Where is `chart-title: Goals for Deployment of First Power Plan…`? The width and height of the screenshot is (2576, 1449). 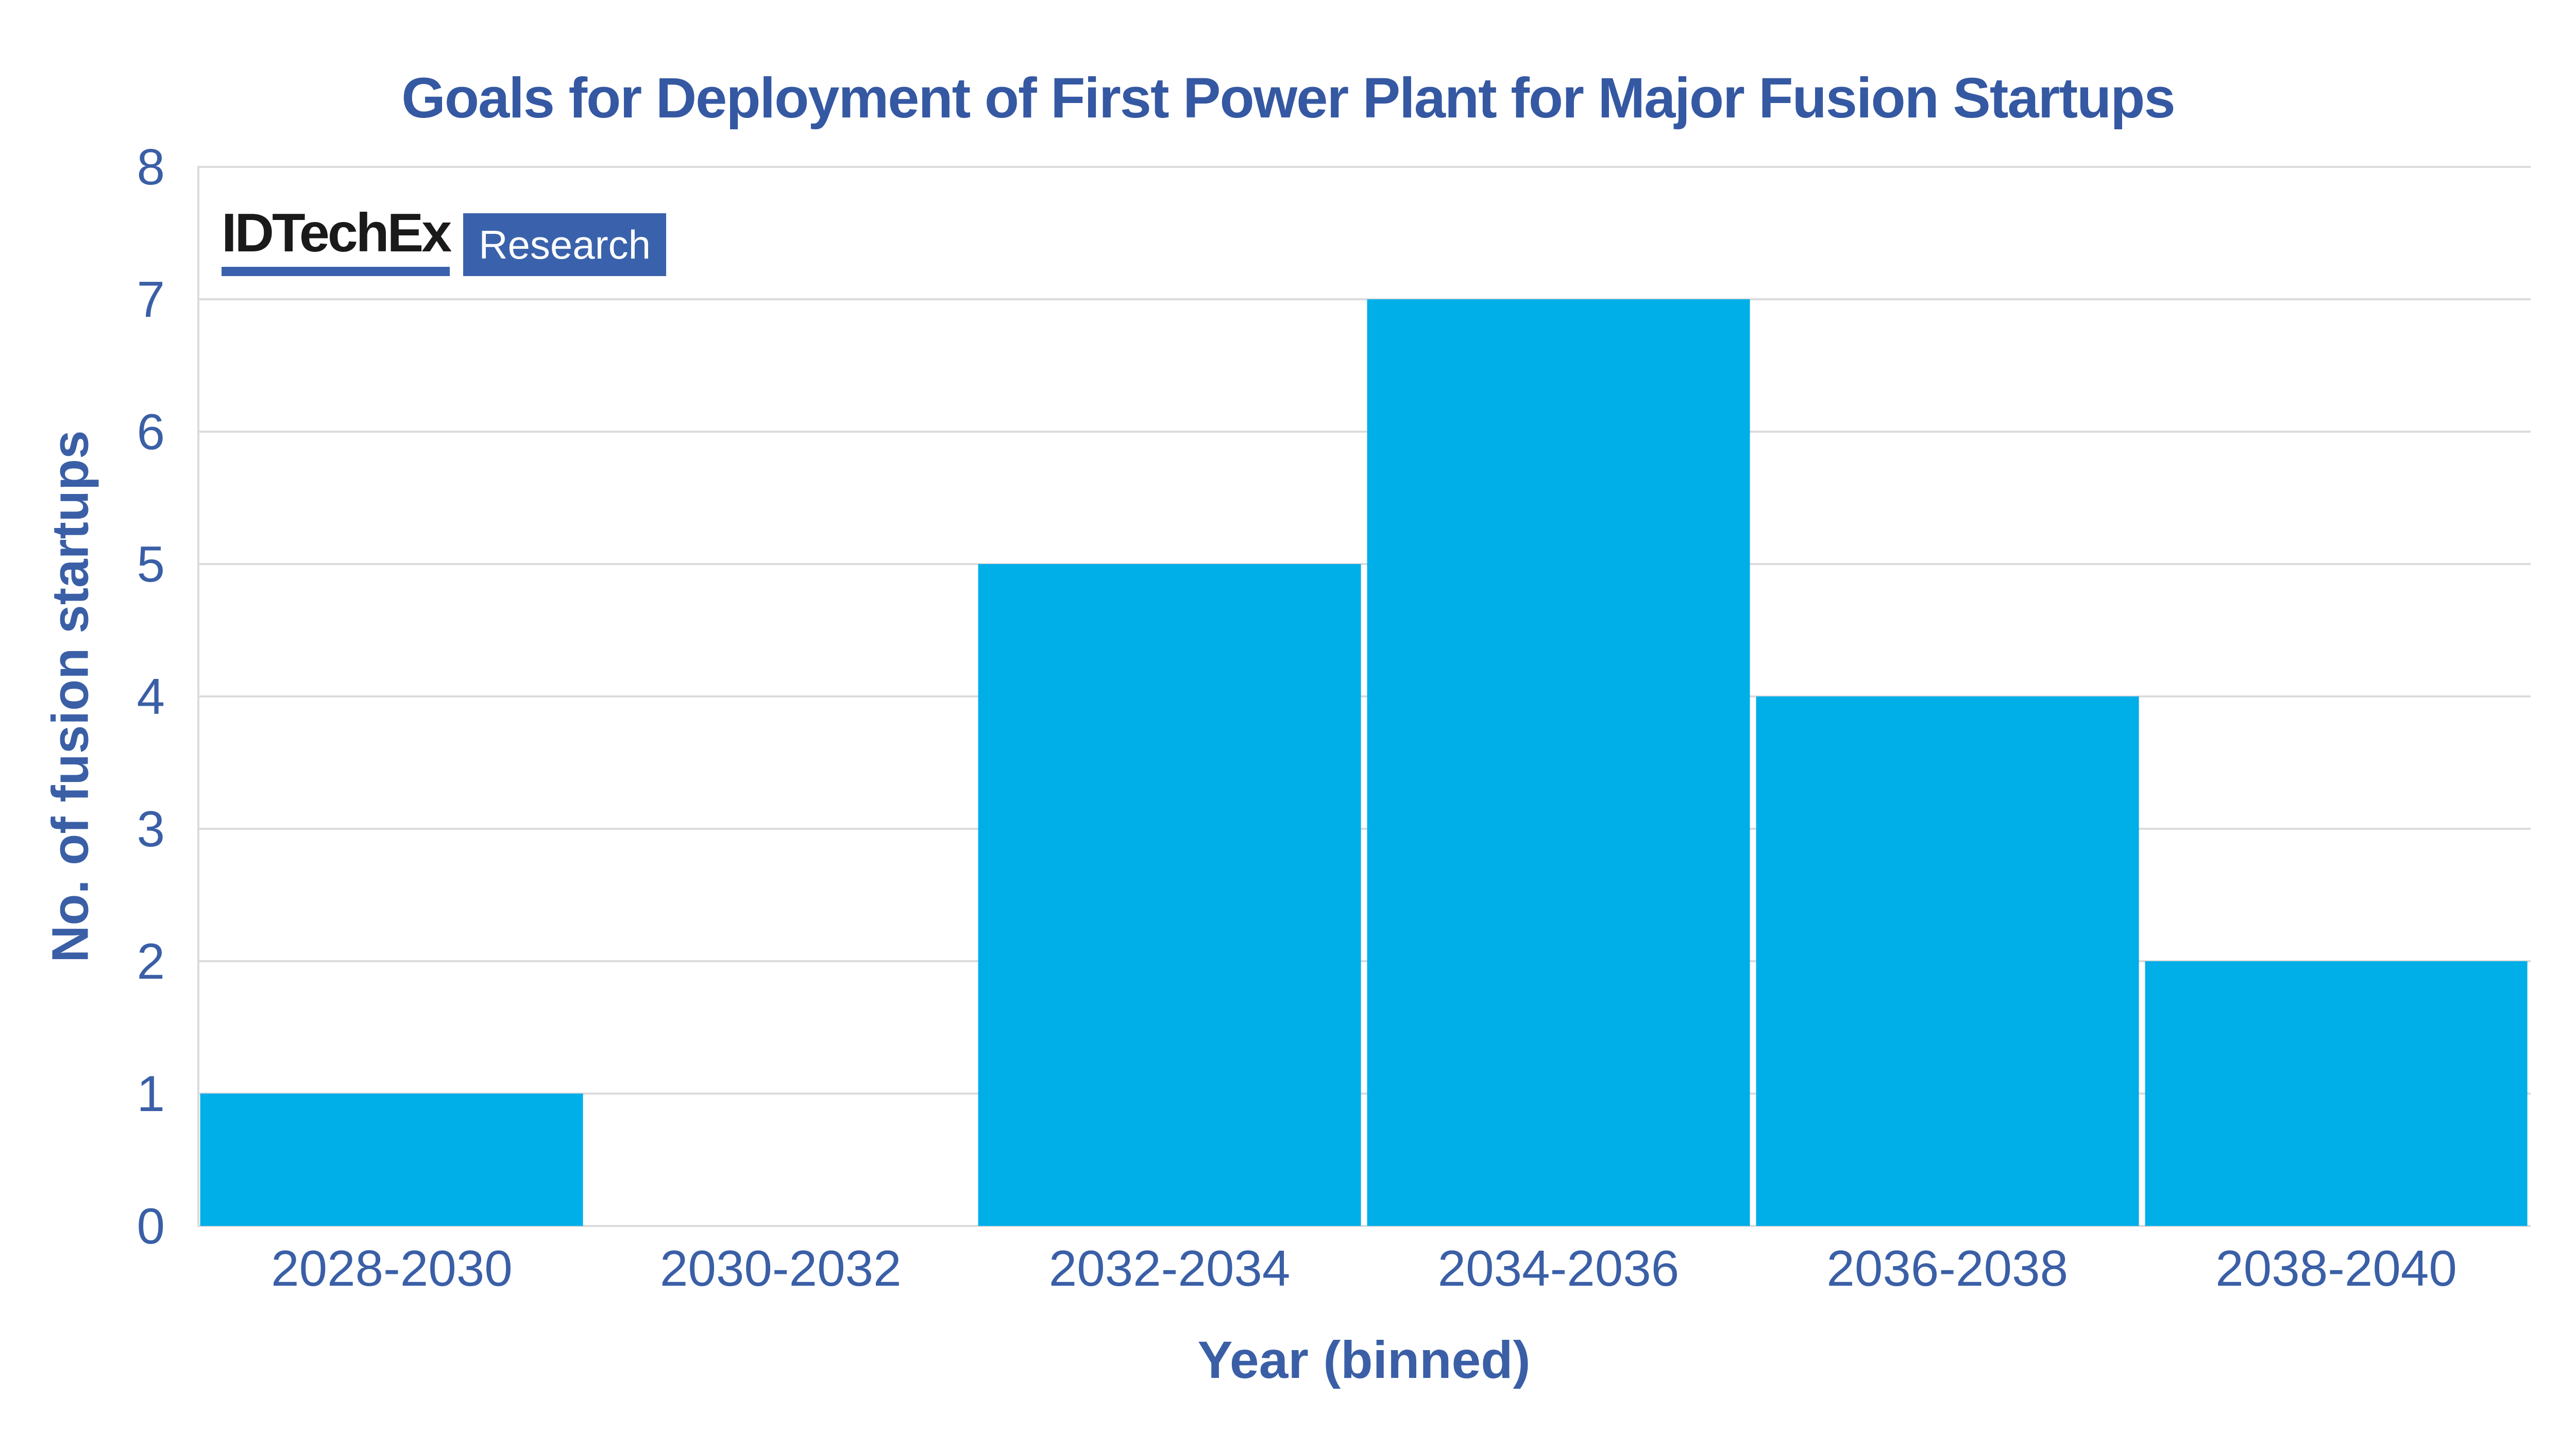
chart-title: Goals for Deployment of First Power Plan… is located at coordinates (1288, 98).